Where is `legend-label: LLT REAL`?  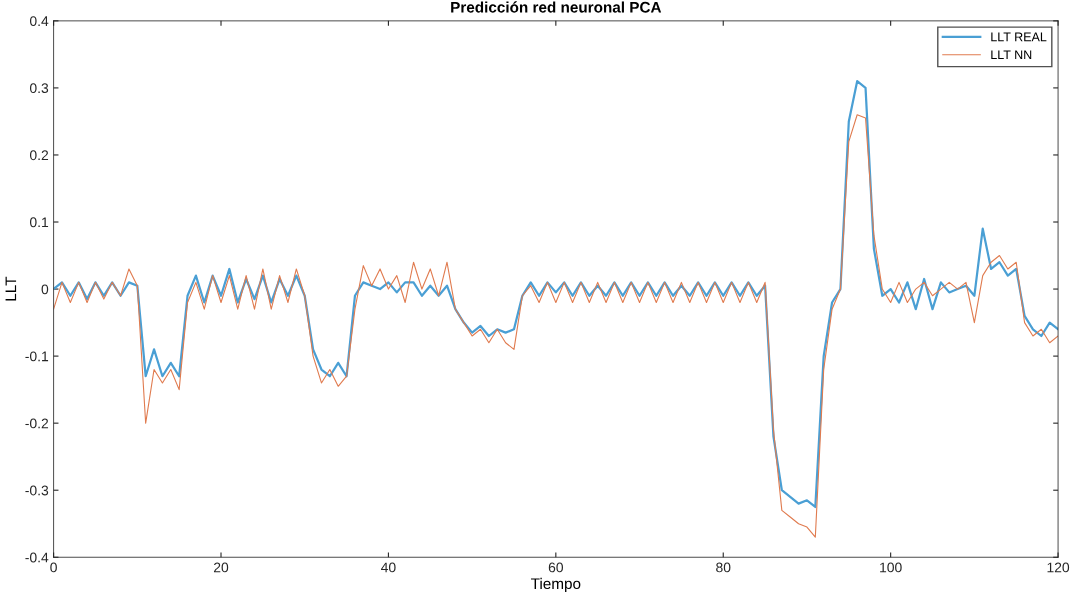 legend-label: LLT REAL is located at coordinates (1019, 37).